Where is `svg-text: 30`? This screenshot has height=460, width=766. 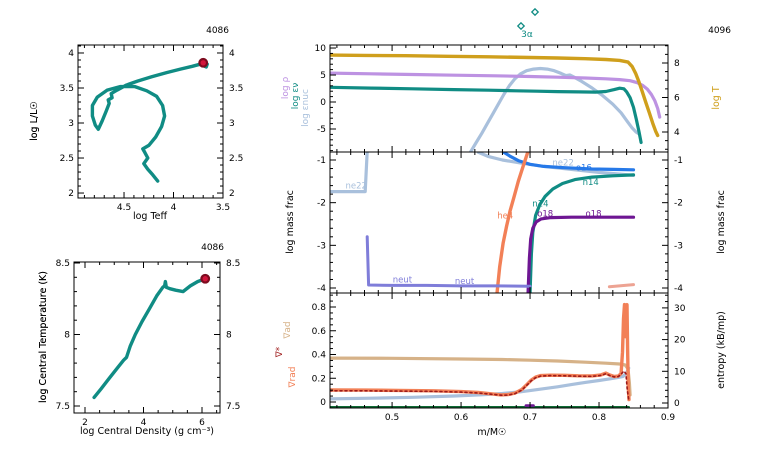 svg-text: 30 is located at coordinates (680, 309).